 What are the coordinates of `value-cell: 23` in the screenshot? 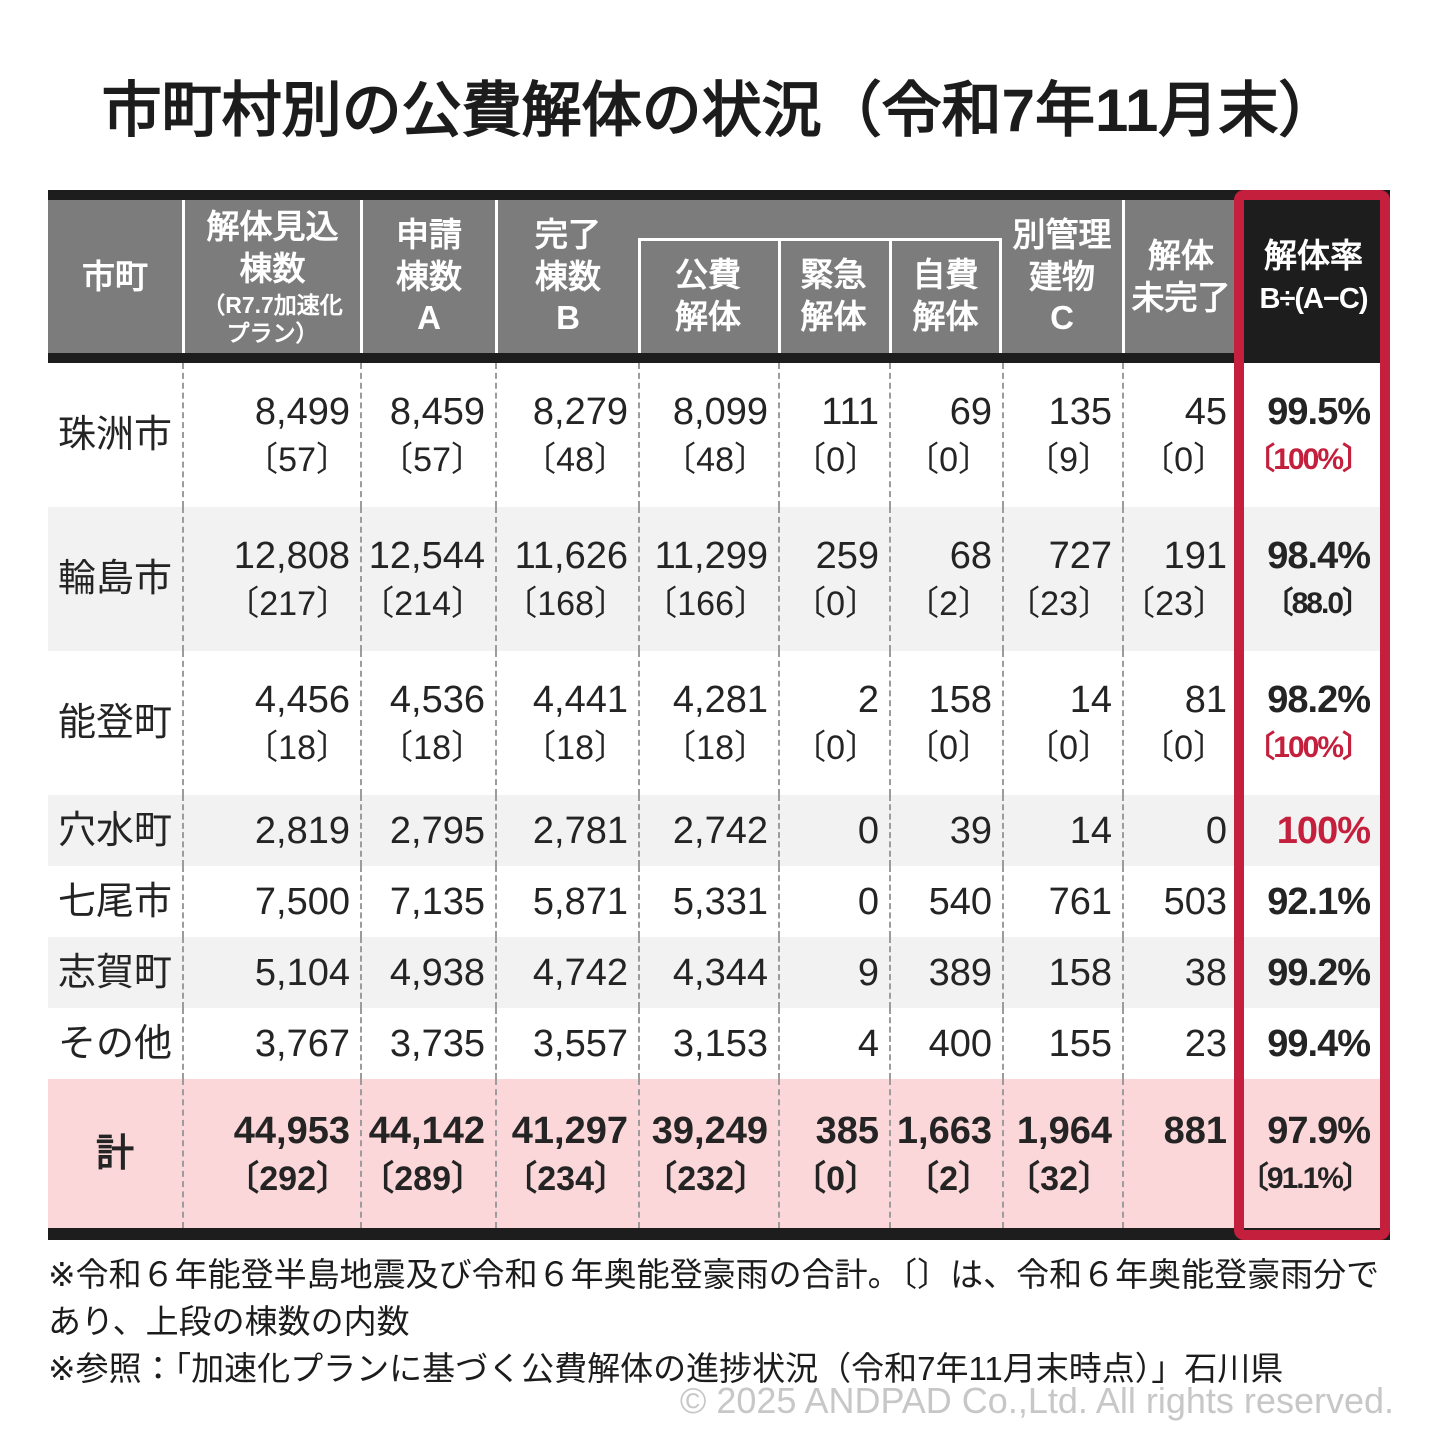 It's located at (1179, 1043).